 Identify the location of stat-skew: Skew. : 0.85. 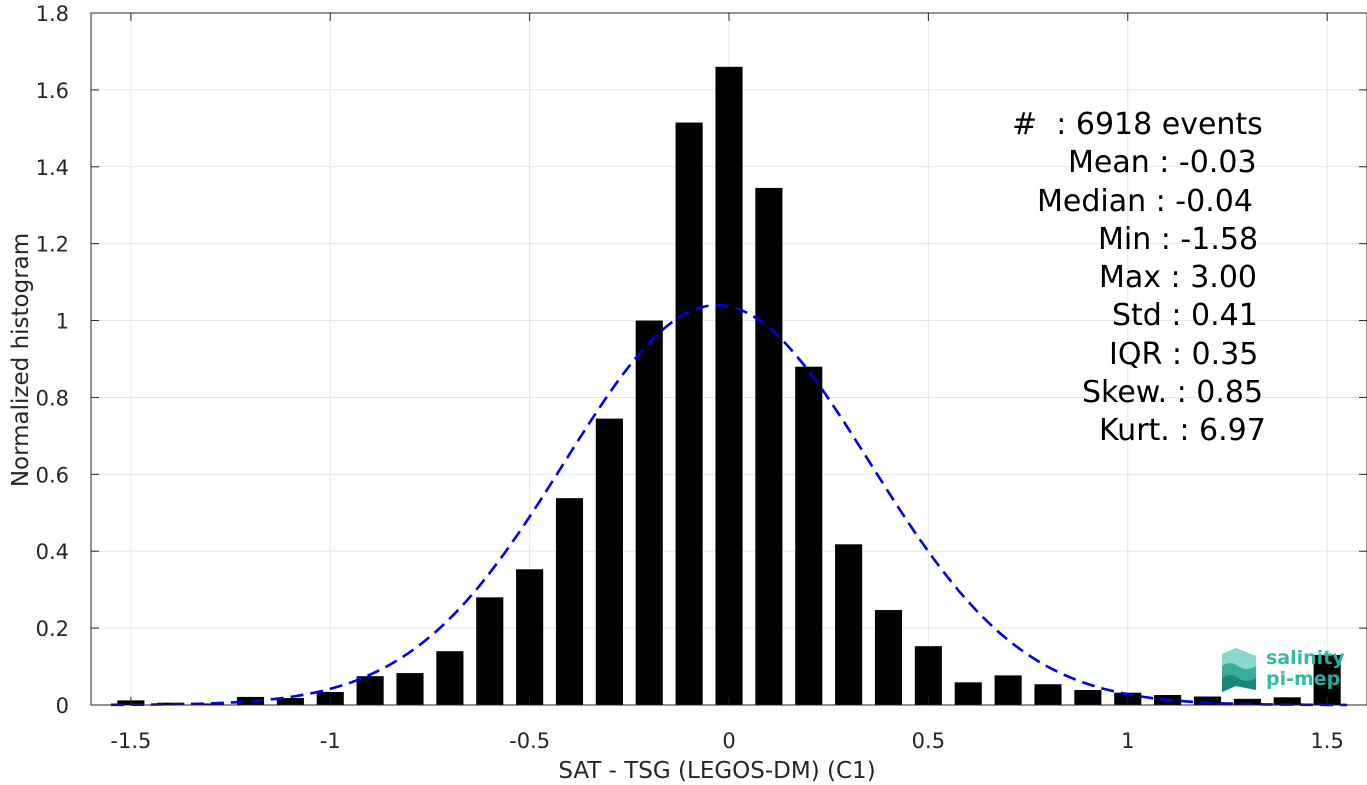
(1173, 393).